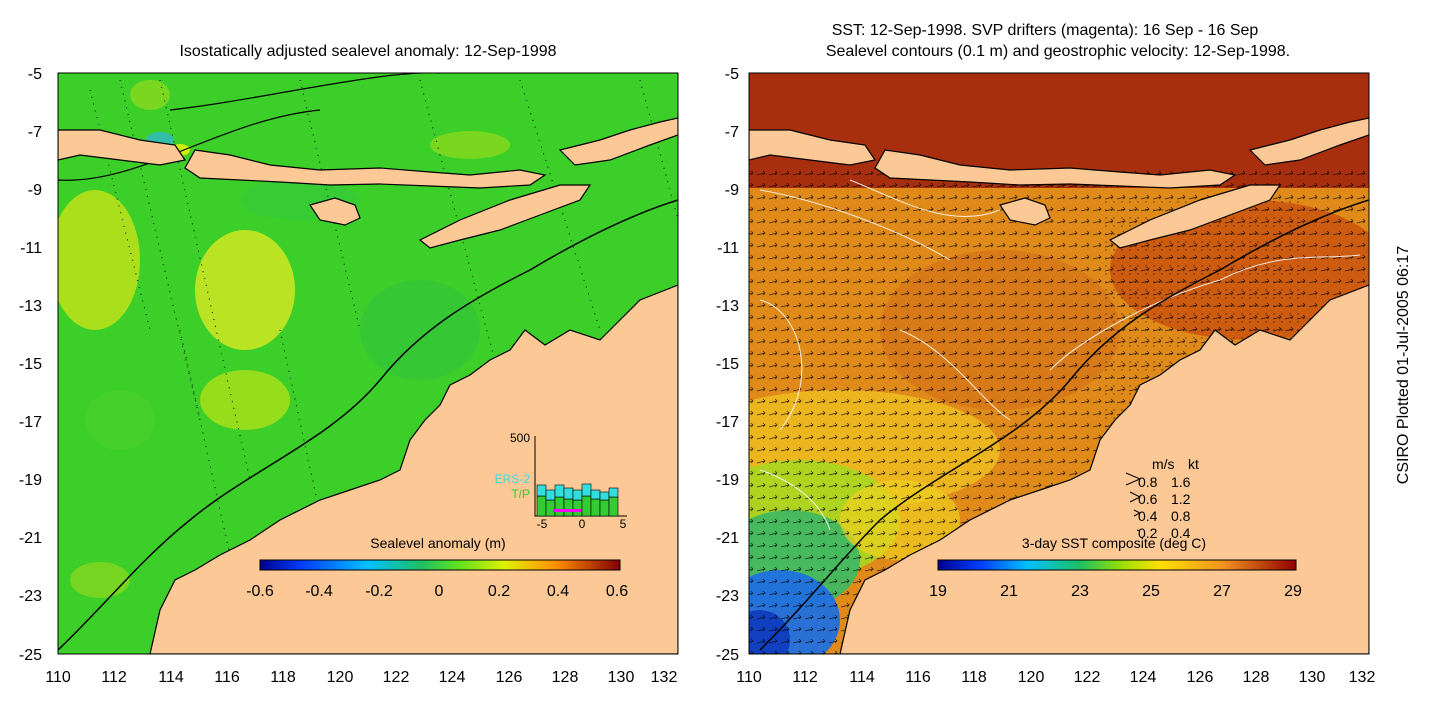  Describe the element at coordinates (1009, 591) in the screenshot. I see `sst-colorbar-tick: 21` at that location.